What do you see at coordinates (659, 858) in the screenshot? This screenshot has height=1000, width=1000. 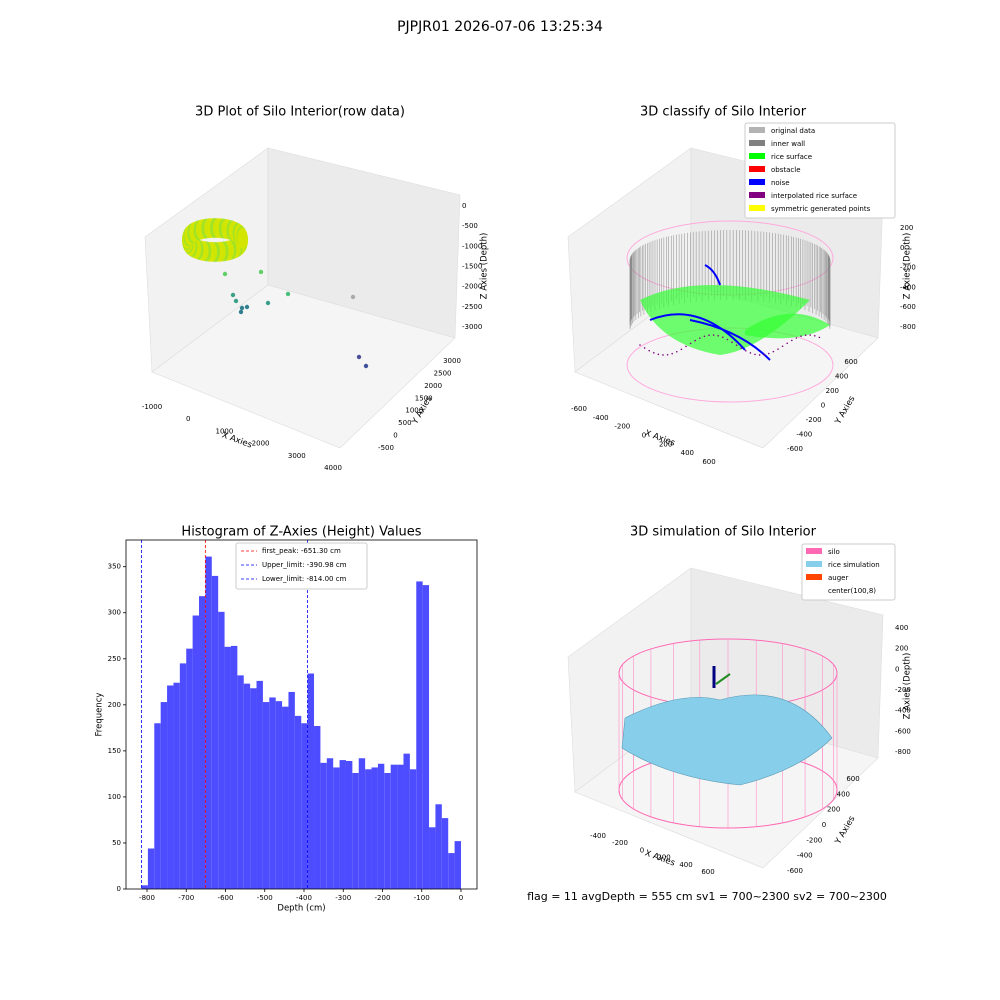 I see `x-axis-label: X Axies` at bounding box center [659, 858].